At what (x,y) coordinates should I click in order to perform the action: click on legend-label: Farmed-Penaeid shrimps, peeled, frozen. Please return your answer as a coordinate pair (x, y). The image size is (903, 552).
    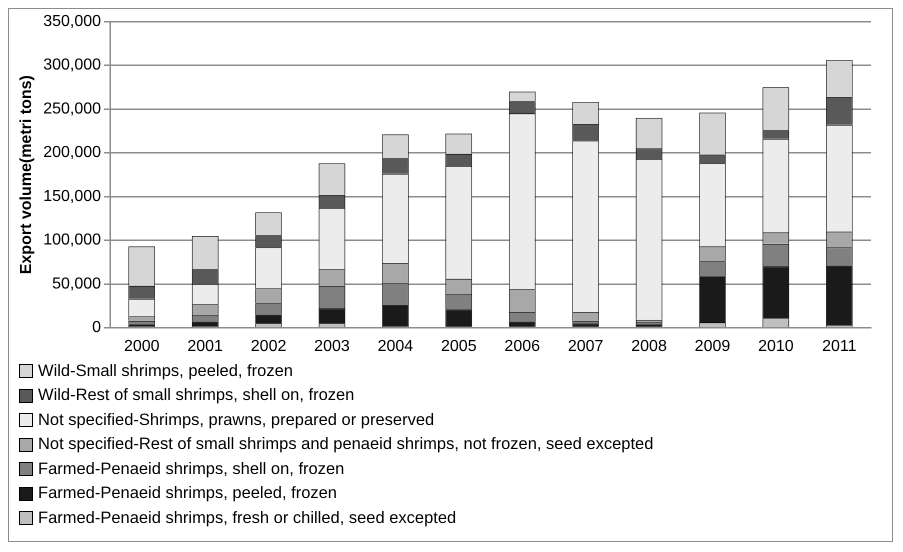
    Looking at the image, I should click on (187, 494).